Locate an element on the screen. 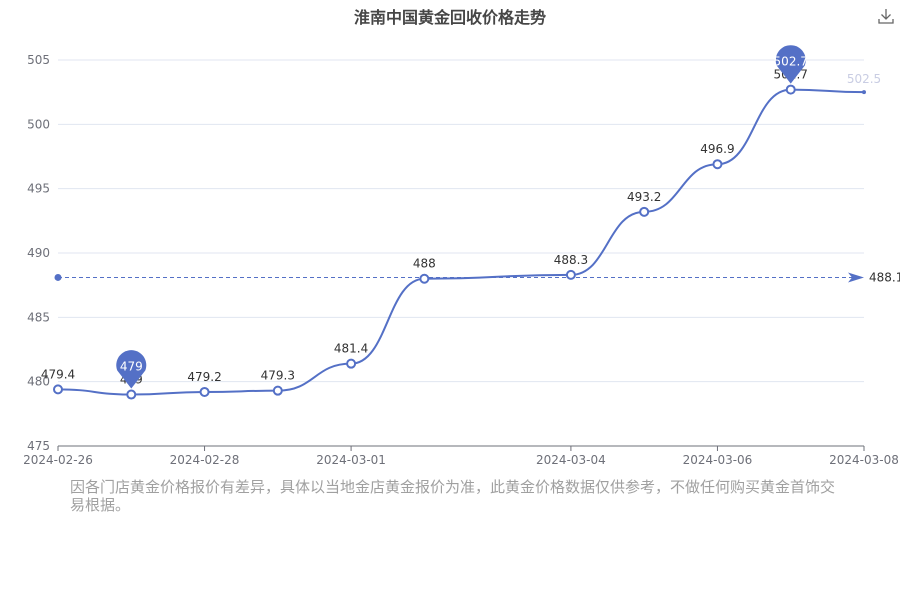 The height and width of the screenshot is (600, 900). max-mark-label: 502.7 is located at coordinates (791, 62).